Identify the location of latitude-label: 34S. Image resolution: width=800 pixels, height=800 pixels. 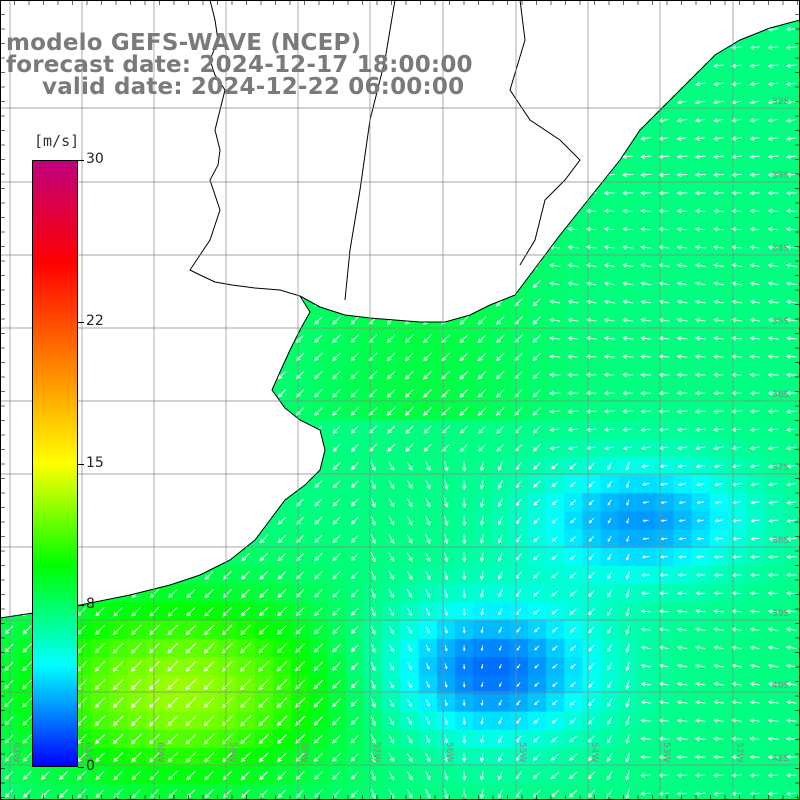
(780, 249).